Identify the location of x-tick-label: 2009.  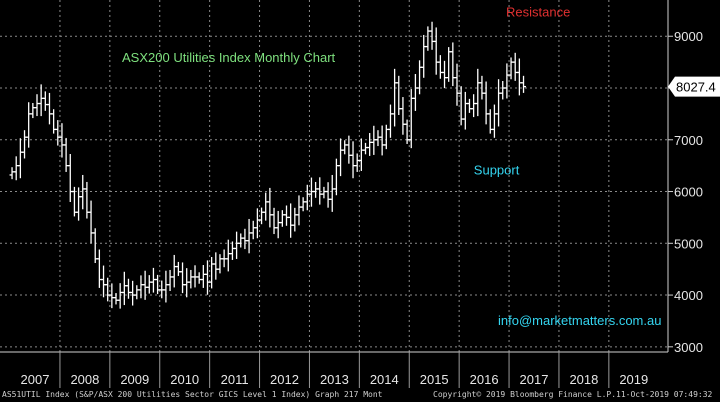
(134, 379).